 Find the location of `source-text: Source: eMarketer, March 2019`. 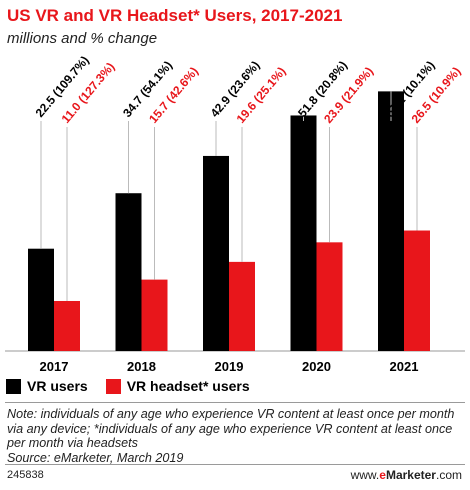

source-text: Source: eMarketer, March 2019 is located at coordinates (95, 457).